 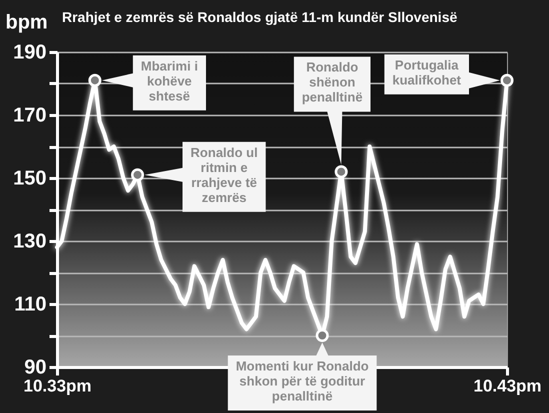 What do you see at coordinates (57, 386) in the screenshot?
I see `x-tick-label: 10.33pm` at bounding box center [57, 386].